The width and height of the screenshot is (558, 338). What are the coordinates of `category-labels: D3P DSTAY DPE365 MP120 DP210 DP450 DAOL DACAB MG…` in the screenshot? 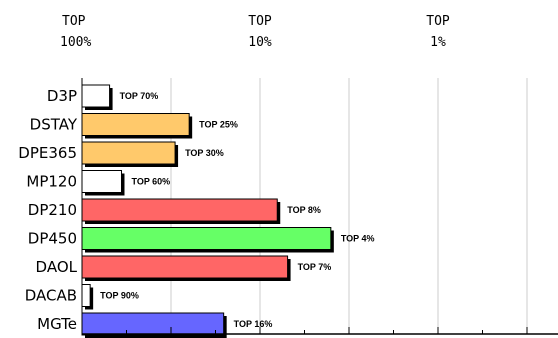 It's located at (48, 210).